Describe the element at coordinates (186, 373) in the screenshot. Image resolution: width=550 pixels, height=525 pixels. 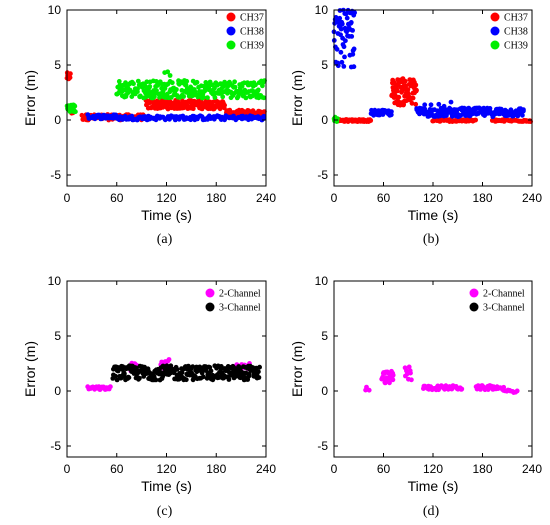
I see `series-3-channel` at that location.